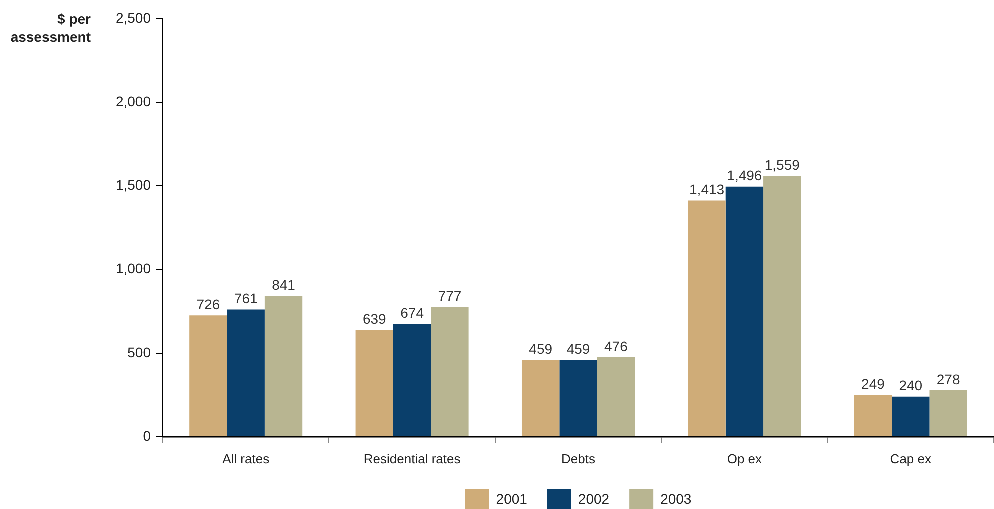  Describe the element at coordinates (948, 379) in the screenshot. I see `data-label: 278` at that location.